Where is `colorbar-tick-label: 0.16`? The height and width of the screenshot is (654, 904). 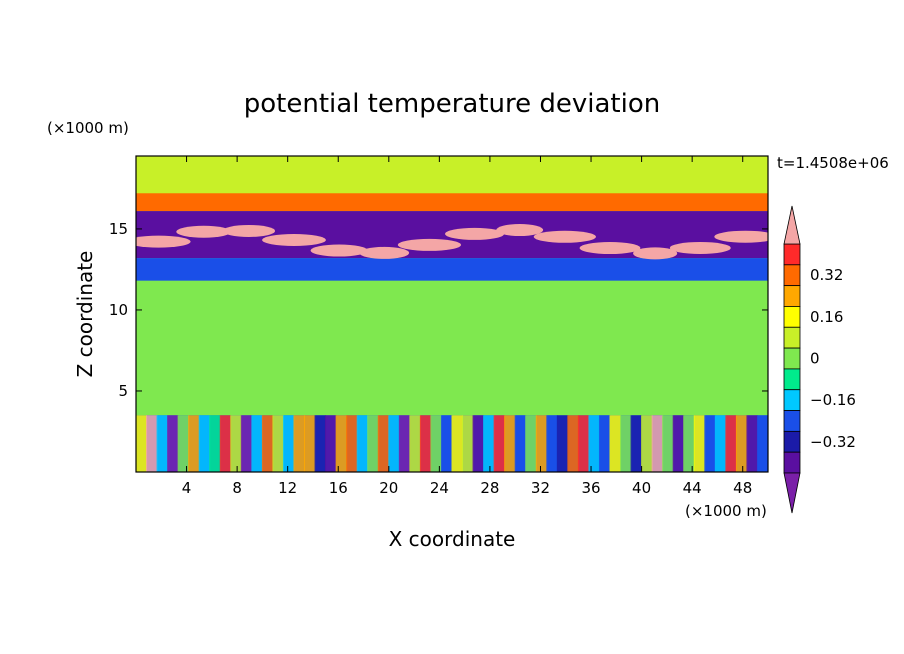 colorbar-tick-label: 0.16 is located at coordinates (826, 317).